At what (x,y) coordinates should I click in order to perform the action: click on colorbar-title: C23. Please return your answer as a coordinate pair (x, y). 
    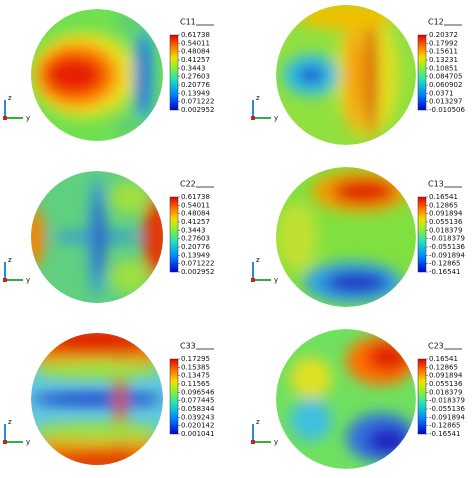
    Looking at the image, I should click on (436, 346).